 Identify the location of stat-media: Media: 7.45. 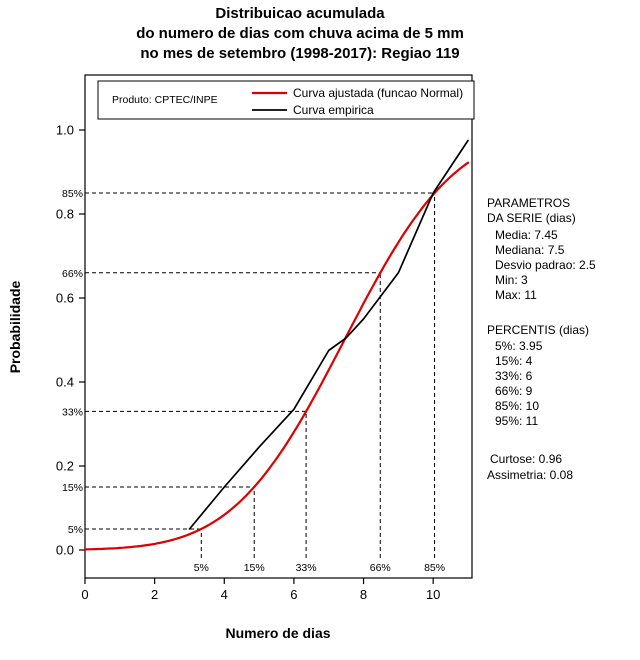
(526, 235).